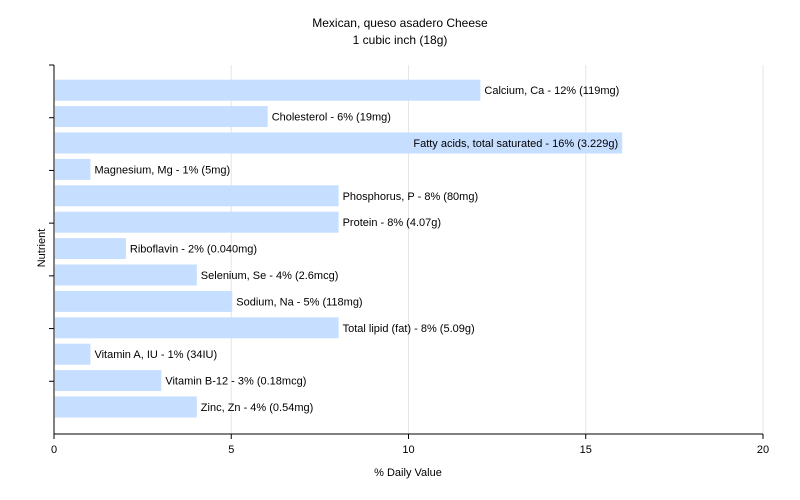 The height and width of the screenshot is (500, 800). Describe the element at coordinates (270, 276) in the screenshot. I see `bar-label: Selenium, Se - 4% (2.6mcg)` at that location.